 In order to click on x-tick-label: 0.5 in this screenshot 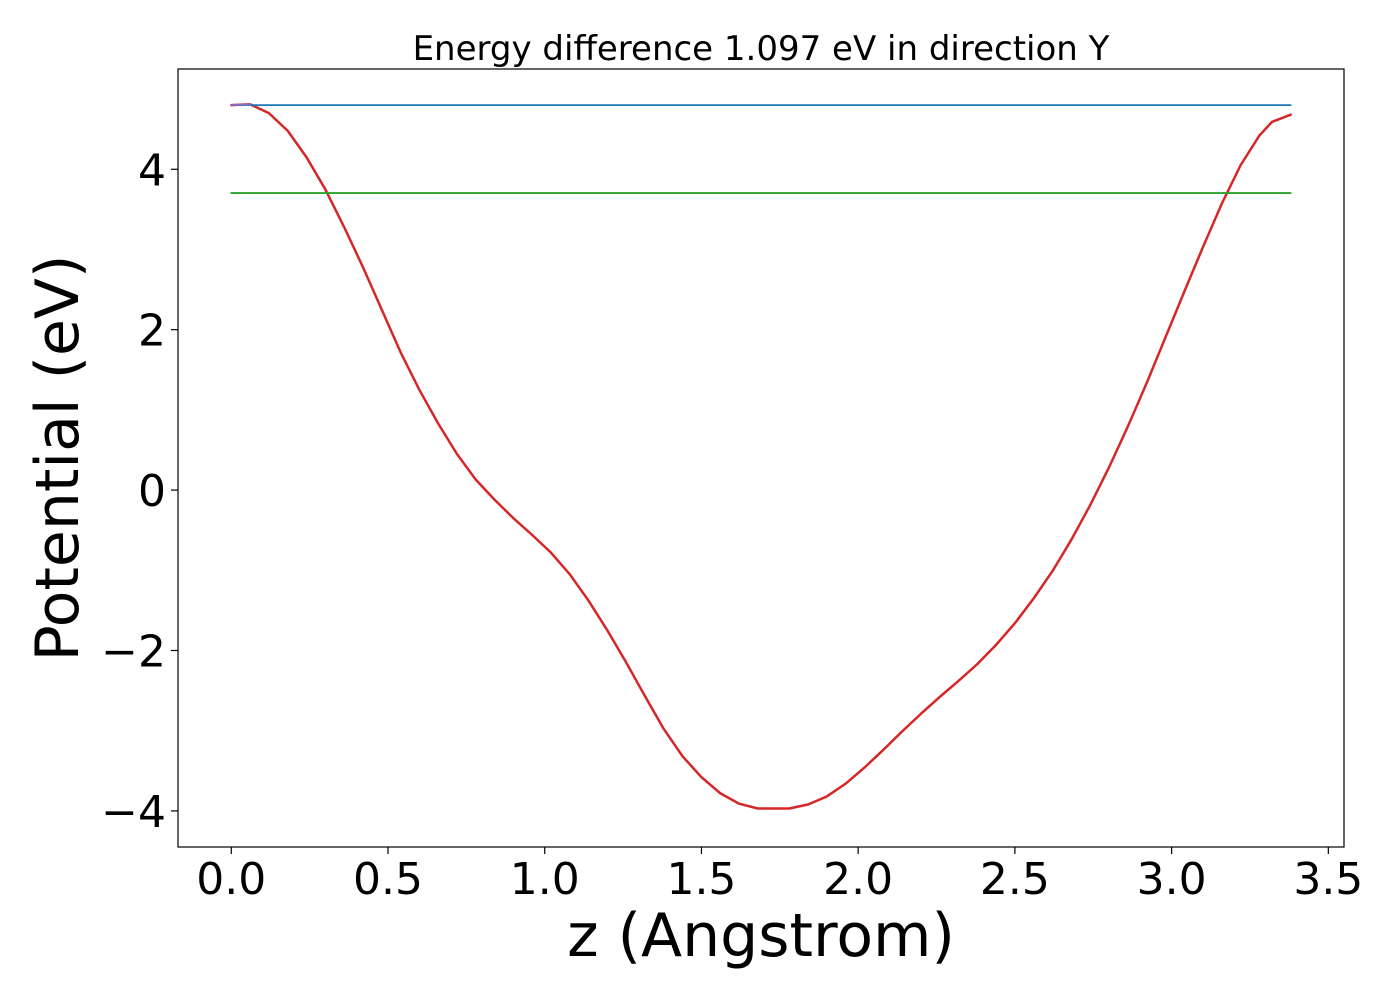, I will do `click(388, 879)`.